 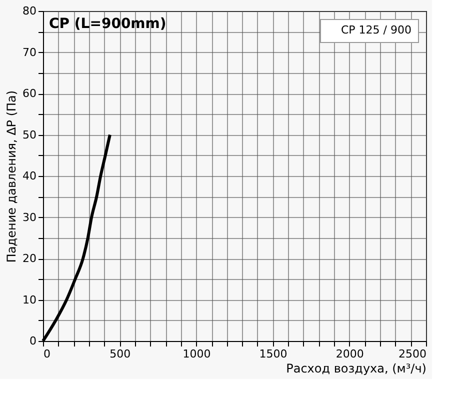 I want to click on x-tick-label: 2500, so click(x=412, y=354).